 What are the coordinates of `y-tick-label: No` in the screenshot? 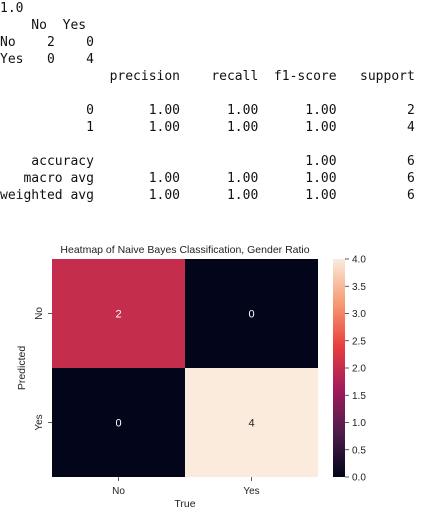 It's located at (39, 313).